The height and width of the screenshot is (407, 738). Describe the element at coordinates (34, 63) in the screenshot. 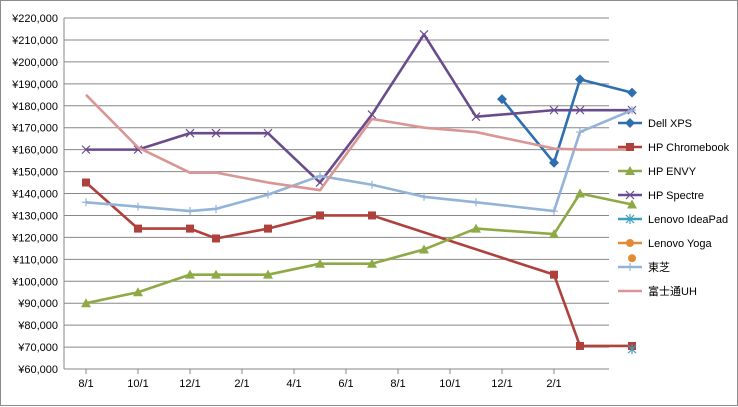

I see `y-tick-label: ¥200,000` at that location.